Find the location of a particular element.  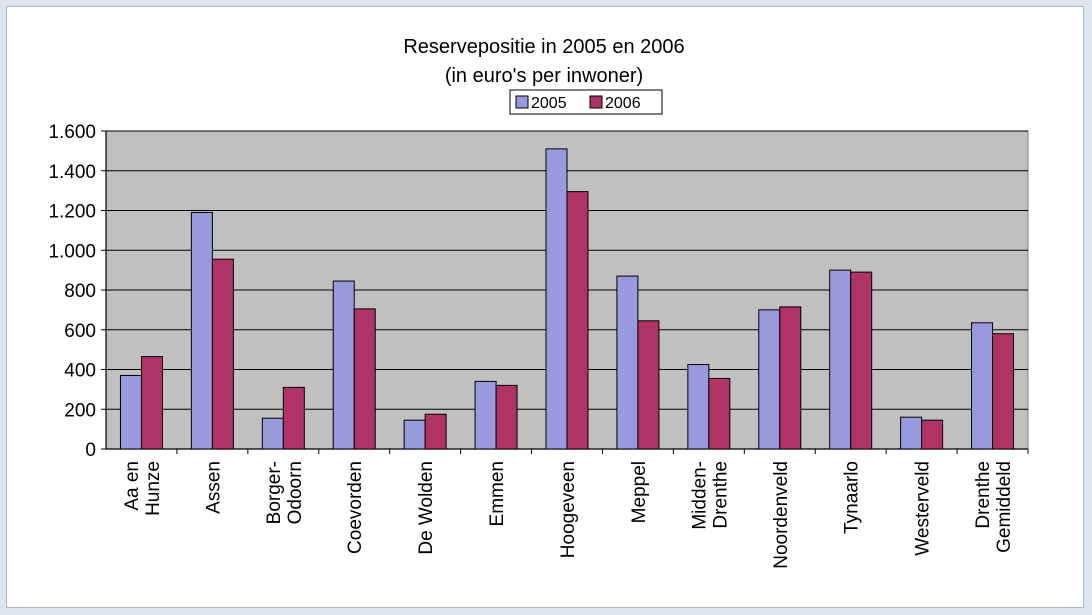

category-label-line: Emmen is located at coordinates (497, 493).